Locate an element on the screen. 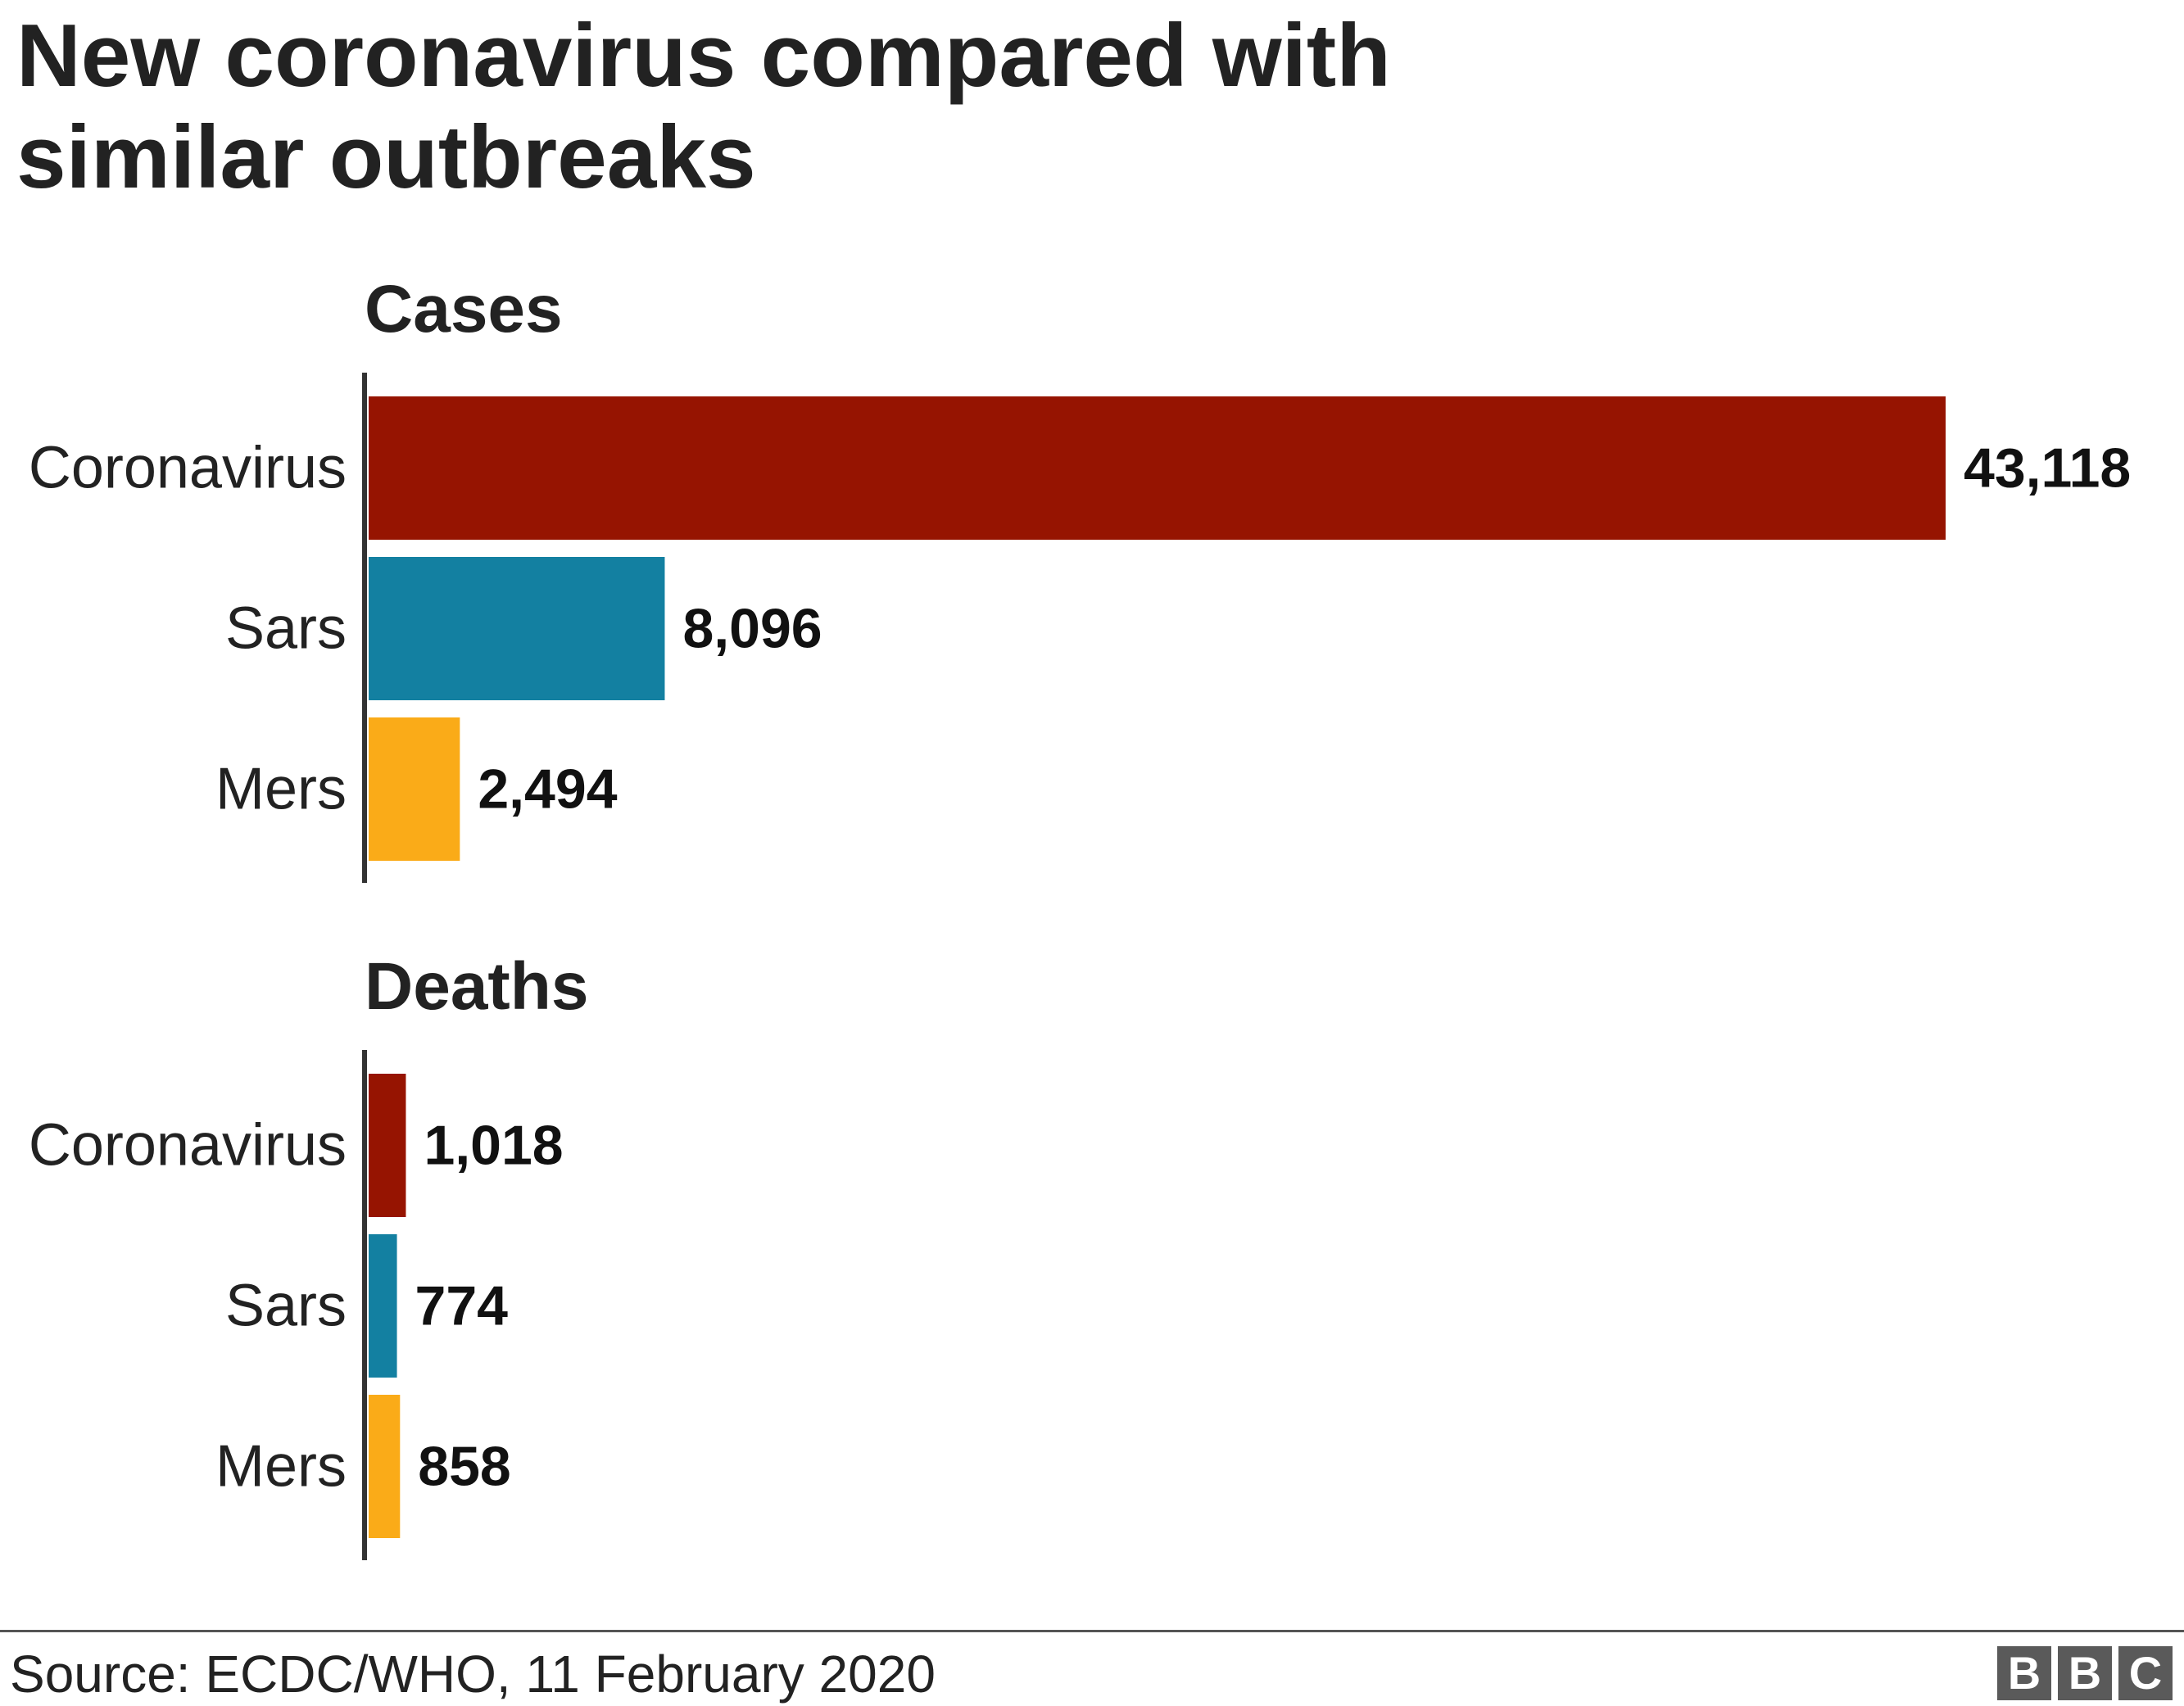 The height and width of the screenshot is (1706, 2184). bbc-logo: B B C is located at coordinates (2085, 1673).